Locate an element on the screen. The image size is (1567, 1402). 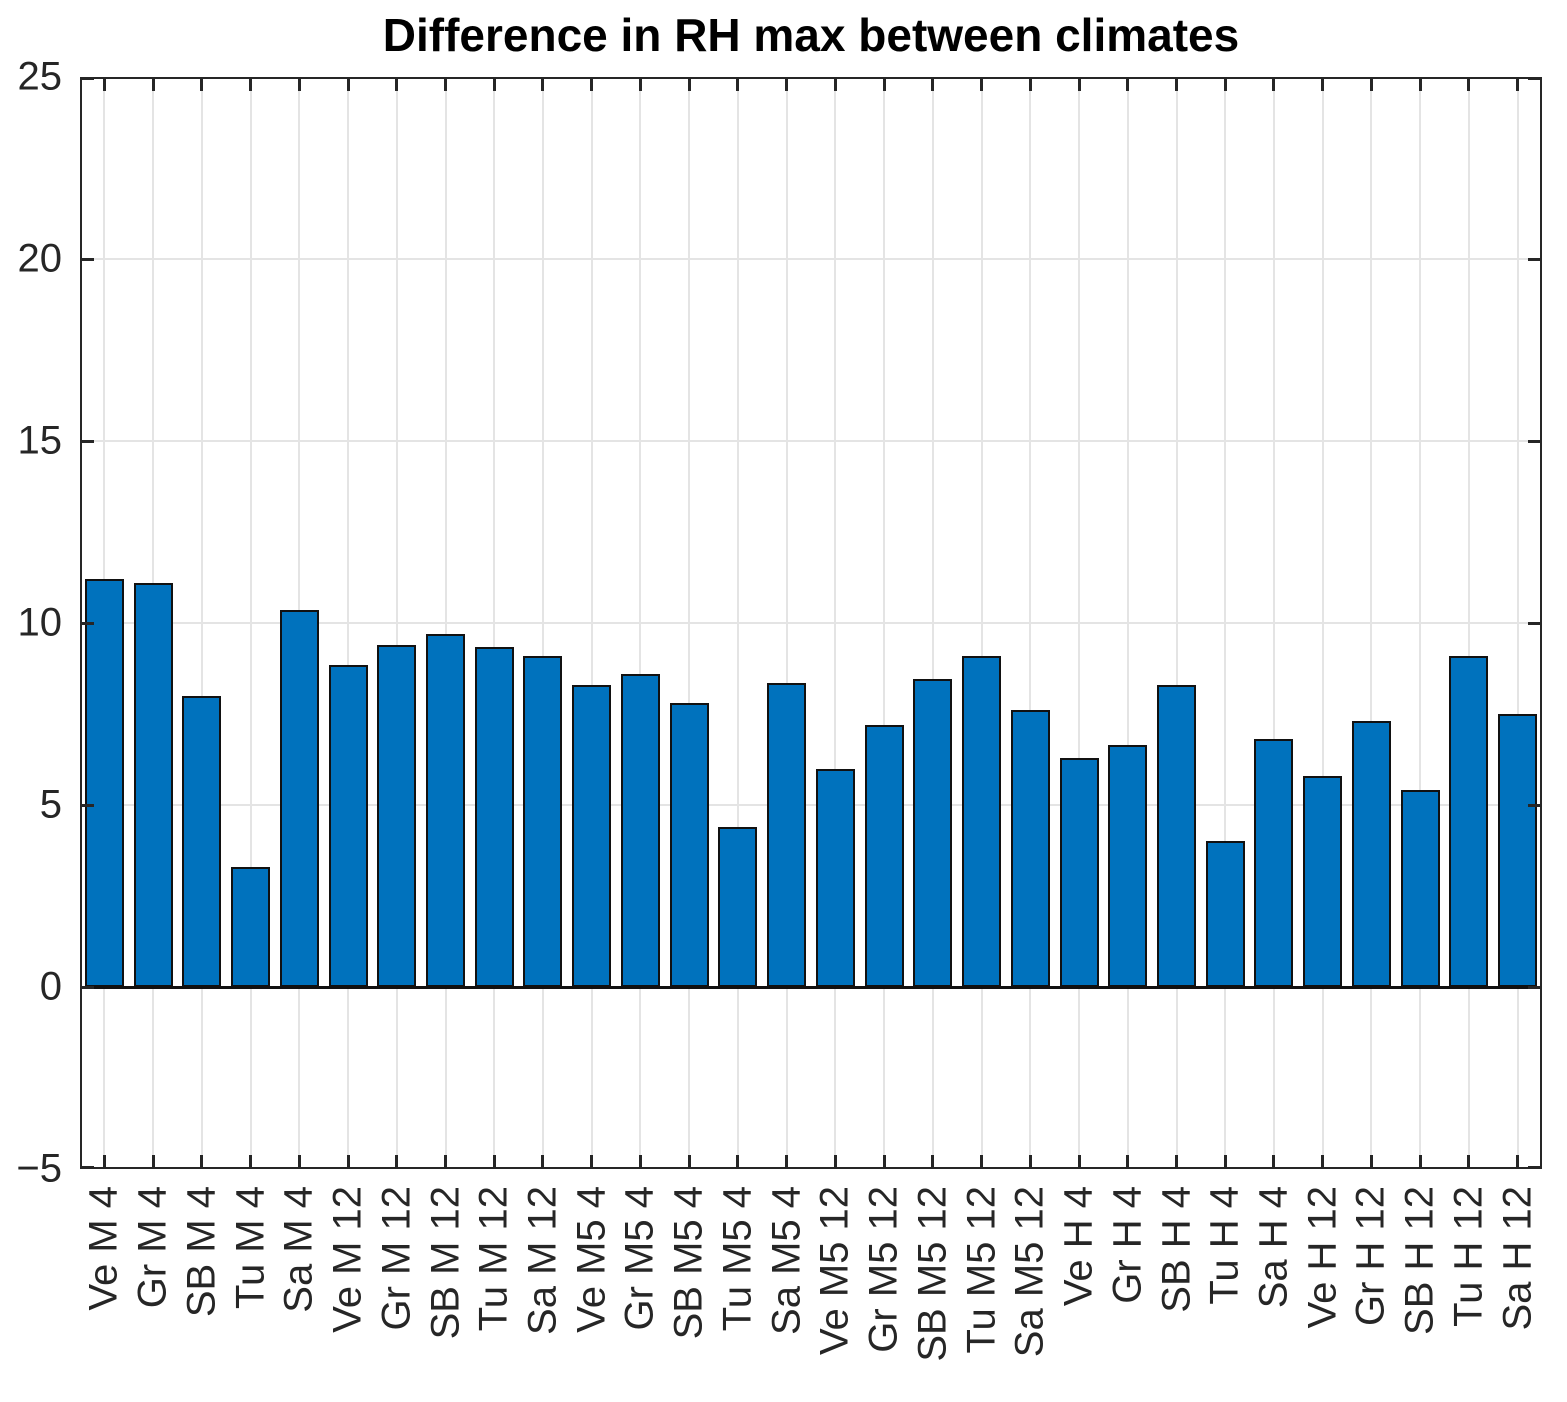
x-tick-label: Ve M5 12 is located at coordinates (834, 1271).